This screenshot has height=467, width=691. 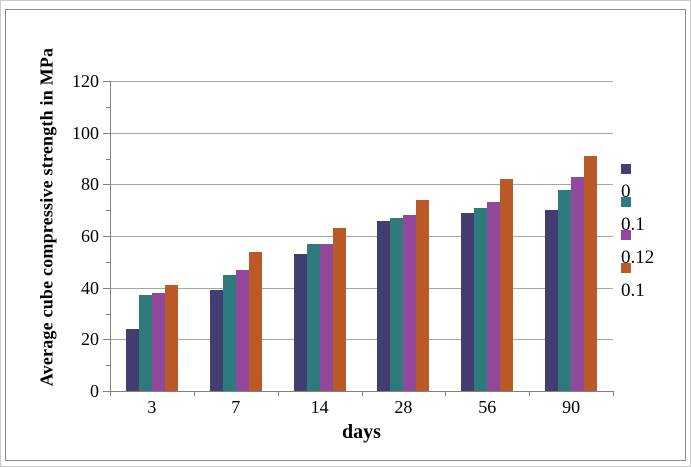 What do you see at coordinates (236, 407) in the screenshot?
I see `x-tick-label-7: 7` at bounding box center [236, 407].